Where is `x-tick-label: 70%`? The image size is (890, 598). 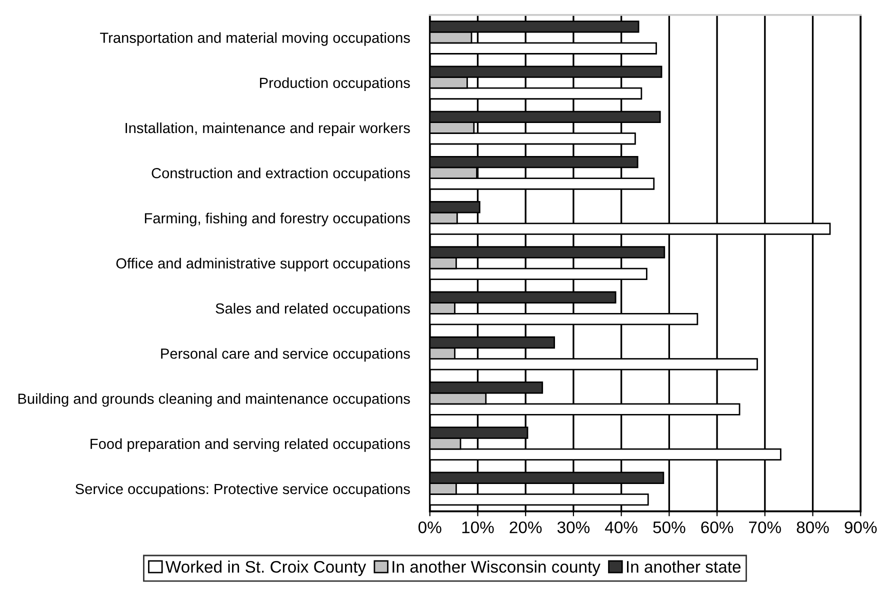
x-tick-label: 70% is located at coordinates (765, 527).